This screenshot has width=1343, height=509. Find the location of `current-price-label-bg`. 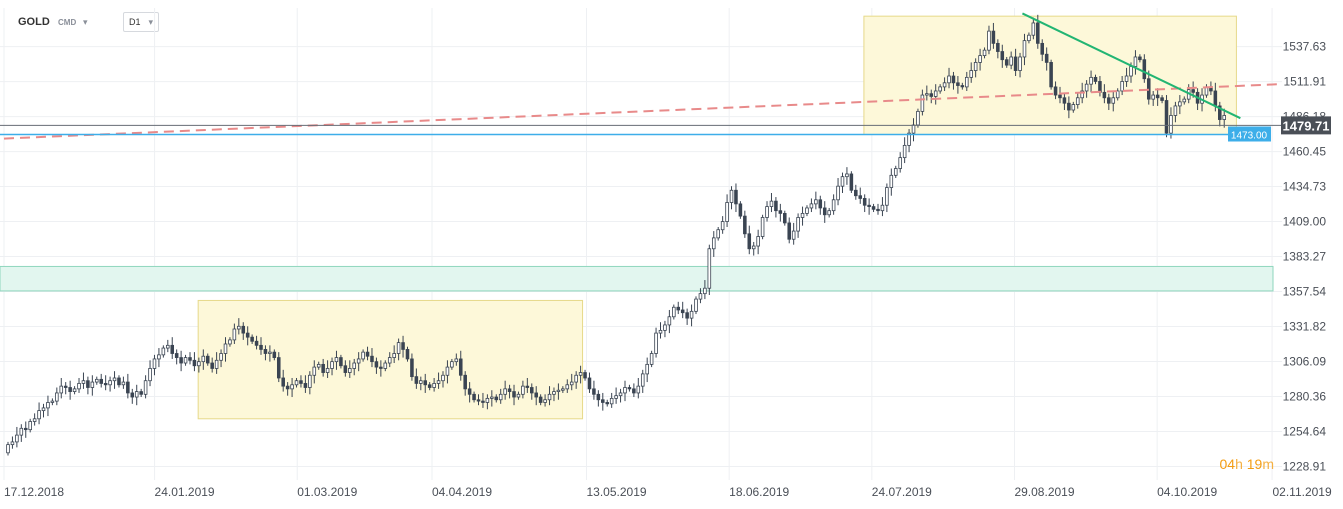

current-price-label-bg is located at coordinates (1306, 125).